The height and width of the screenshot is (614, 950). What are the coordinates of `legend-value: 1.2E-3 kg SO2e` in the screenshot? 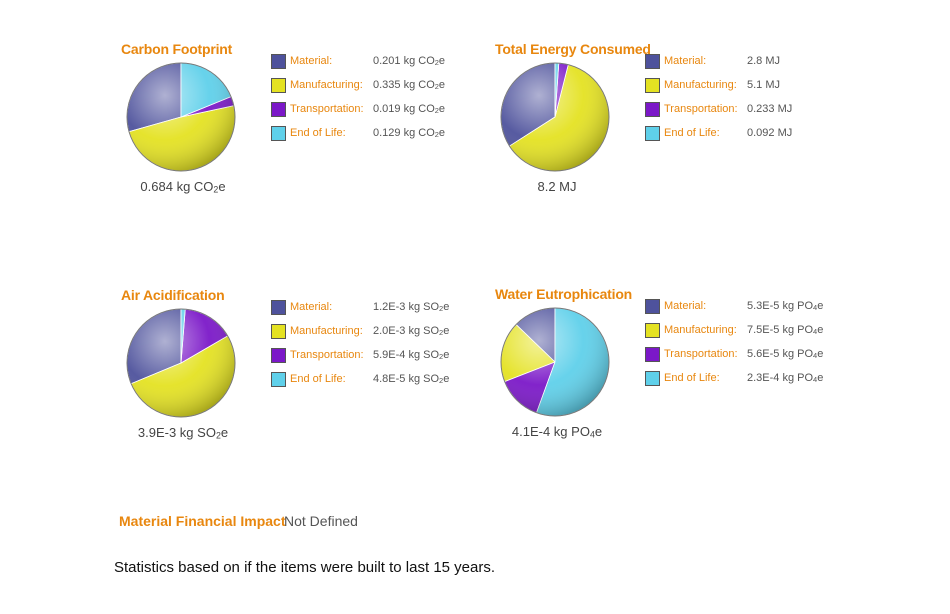 It's located at (411, 307).